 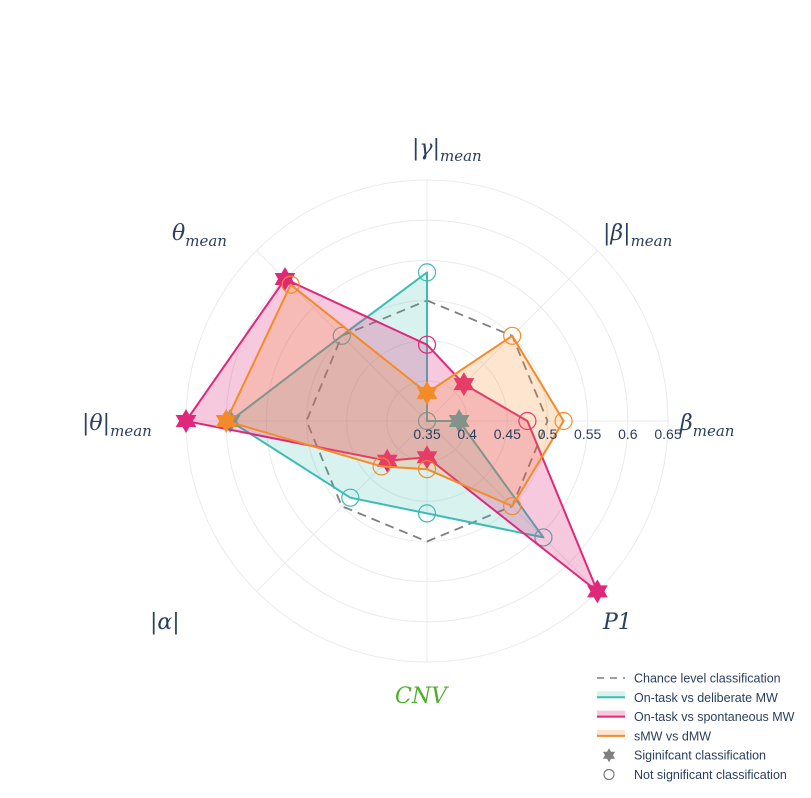 What do you see at coordinates (637, 235) in the screenshot?
I see `axis-label--mean: |β|mean` at bounding box center [637, 235].